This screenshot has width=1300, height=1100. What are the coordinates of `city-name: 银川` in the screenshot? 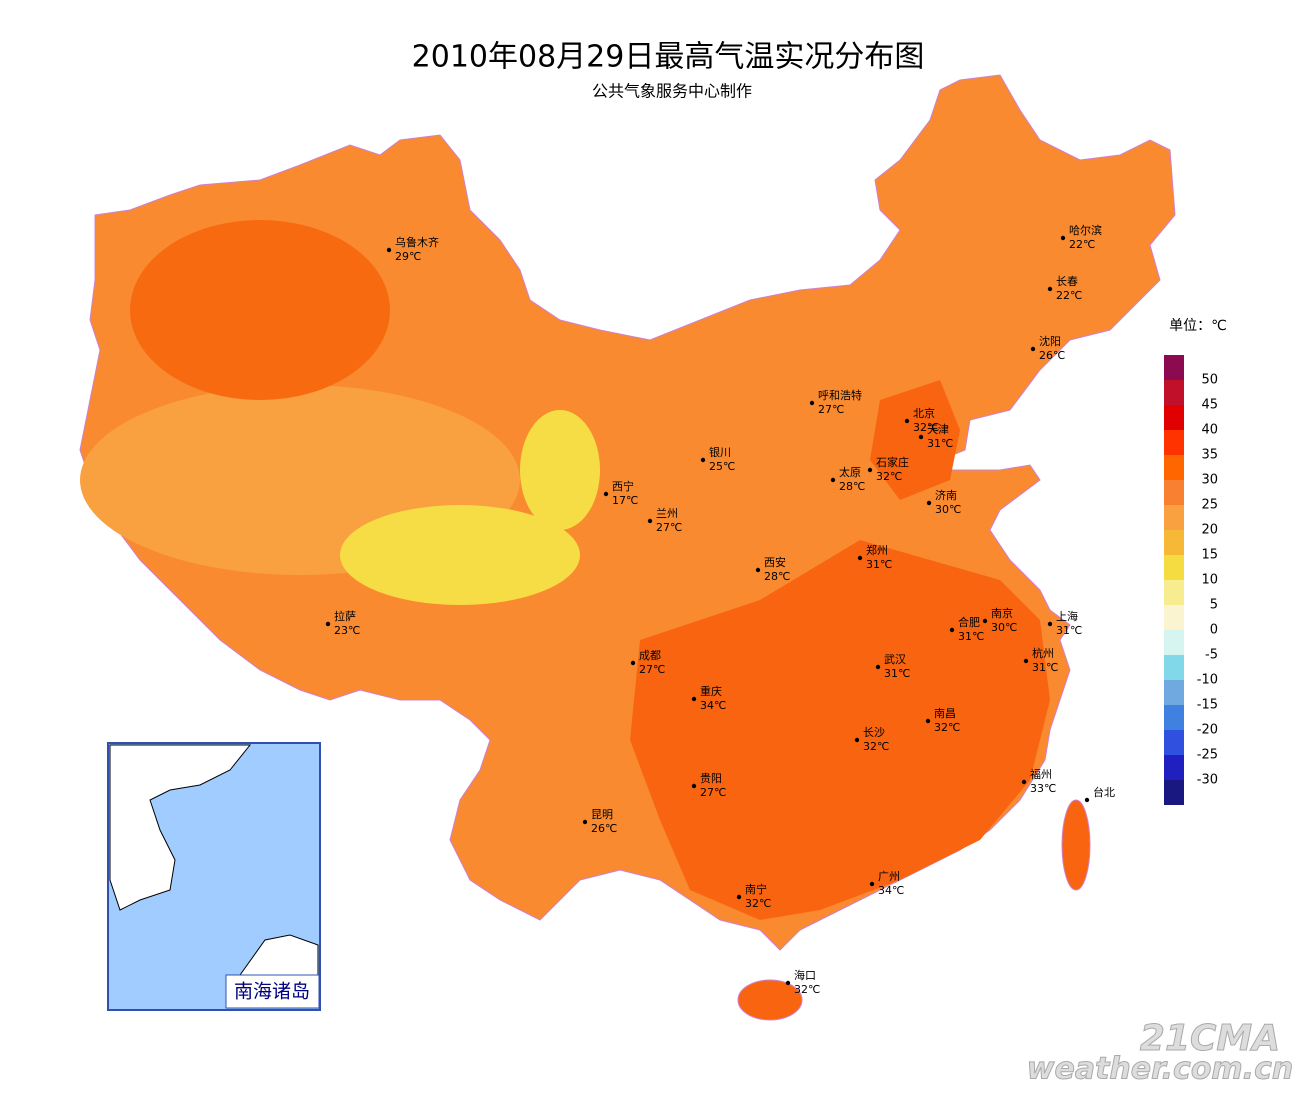 It's located at (720, 452).